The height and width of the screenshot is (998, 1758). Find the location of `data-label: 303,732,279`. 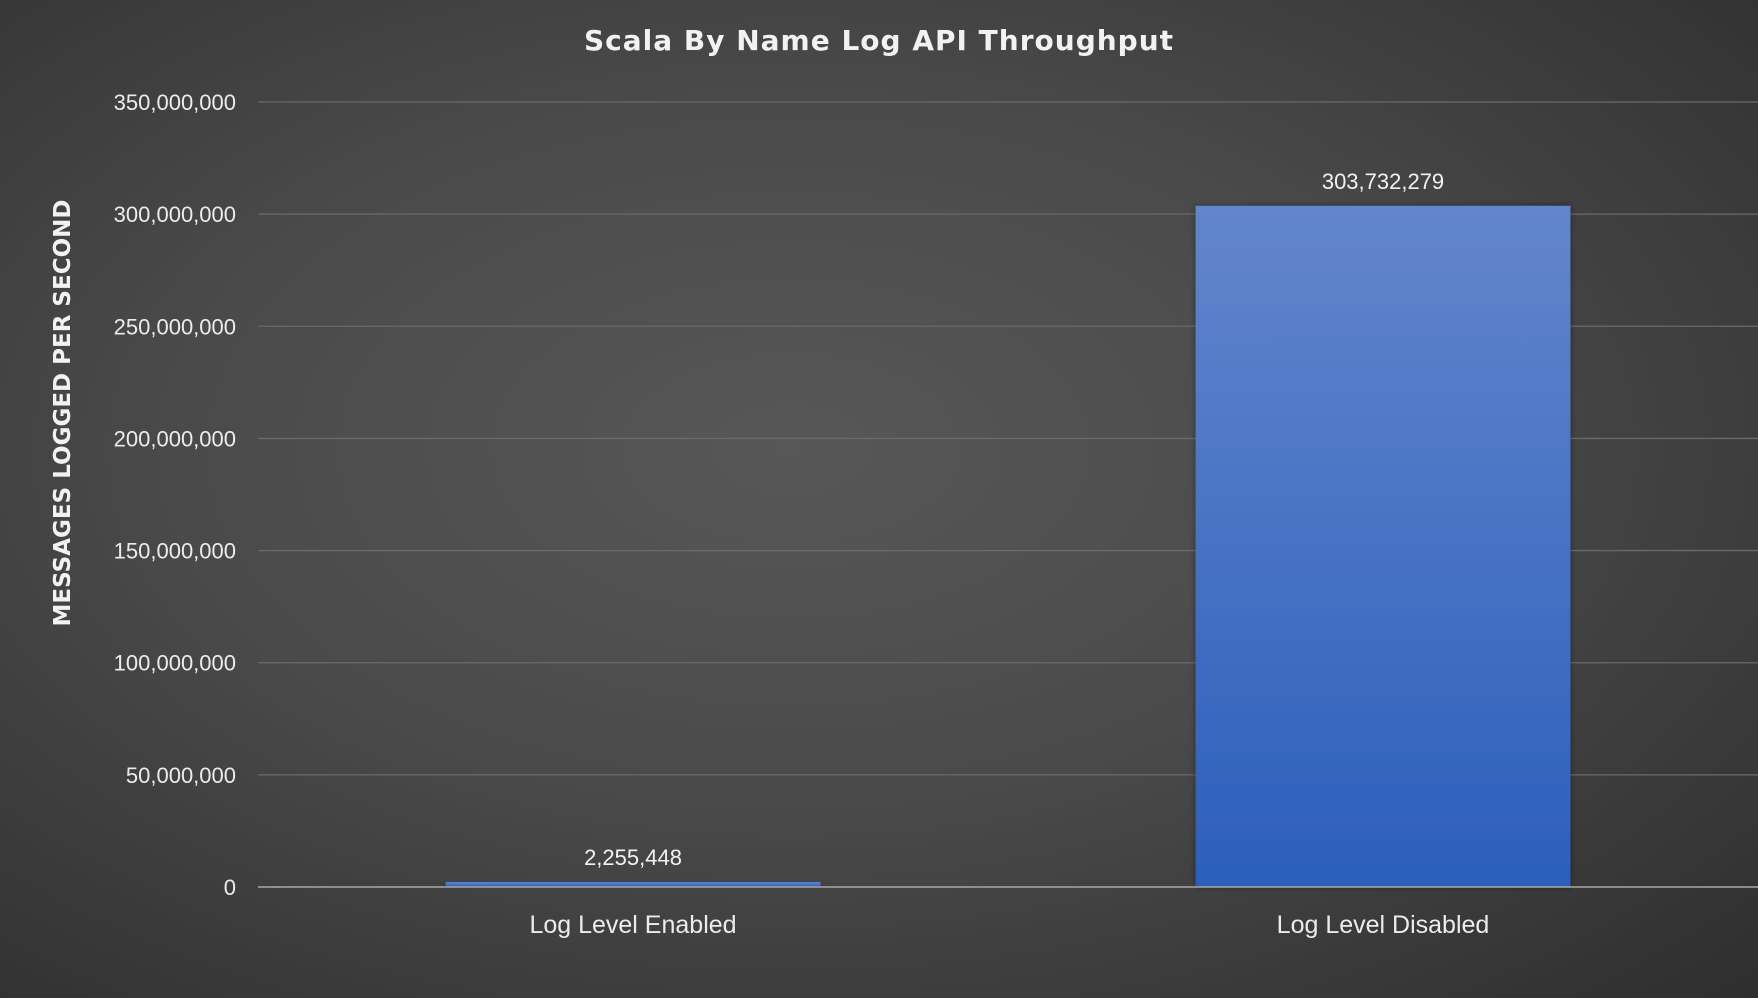

data-label: 303,732,279 is located at coordinates (1383, 181).